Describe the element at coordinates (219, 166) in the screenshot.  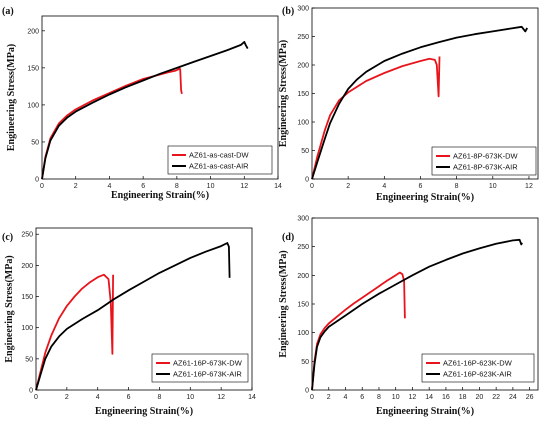
I see `legend-entry: AZ61-as-cast-AIR` at that location.